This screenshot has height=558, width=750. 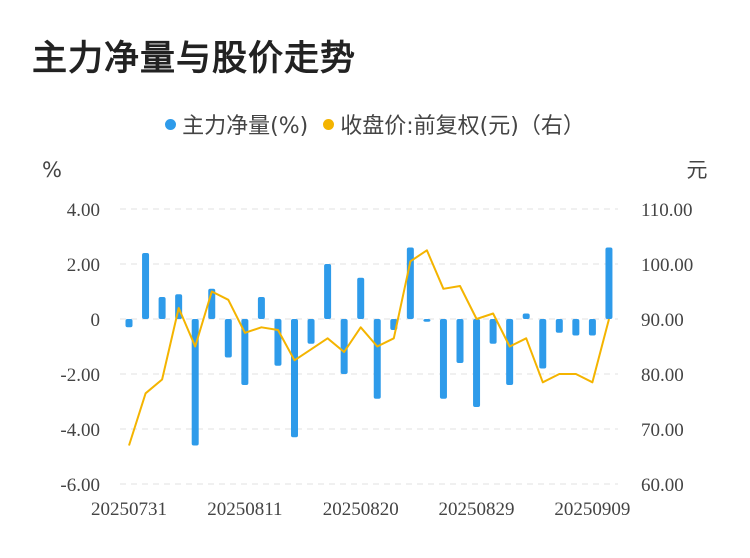 What do you see at coordinates (462, 126) in the screenshot?
I see `legend-line-label: 收盘价:前复权(元)（右）` at bounding box center [462, 126].